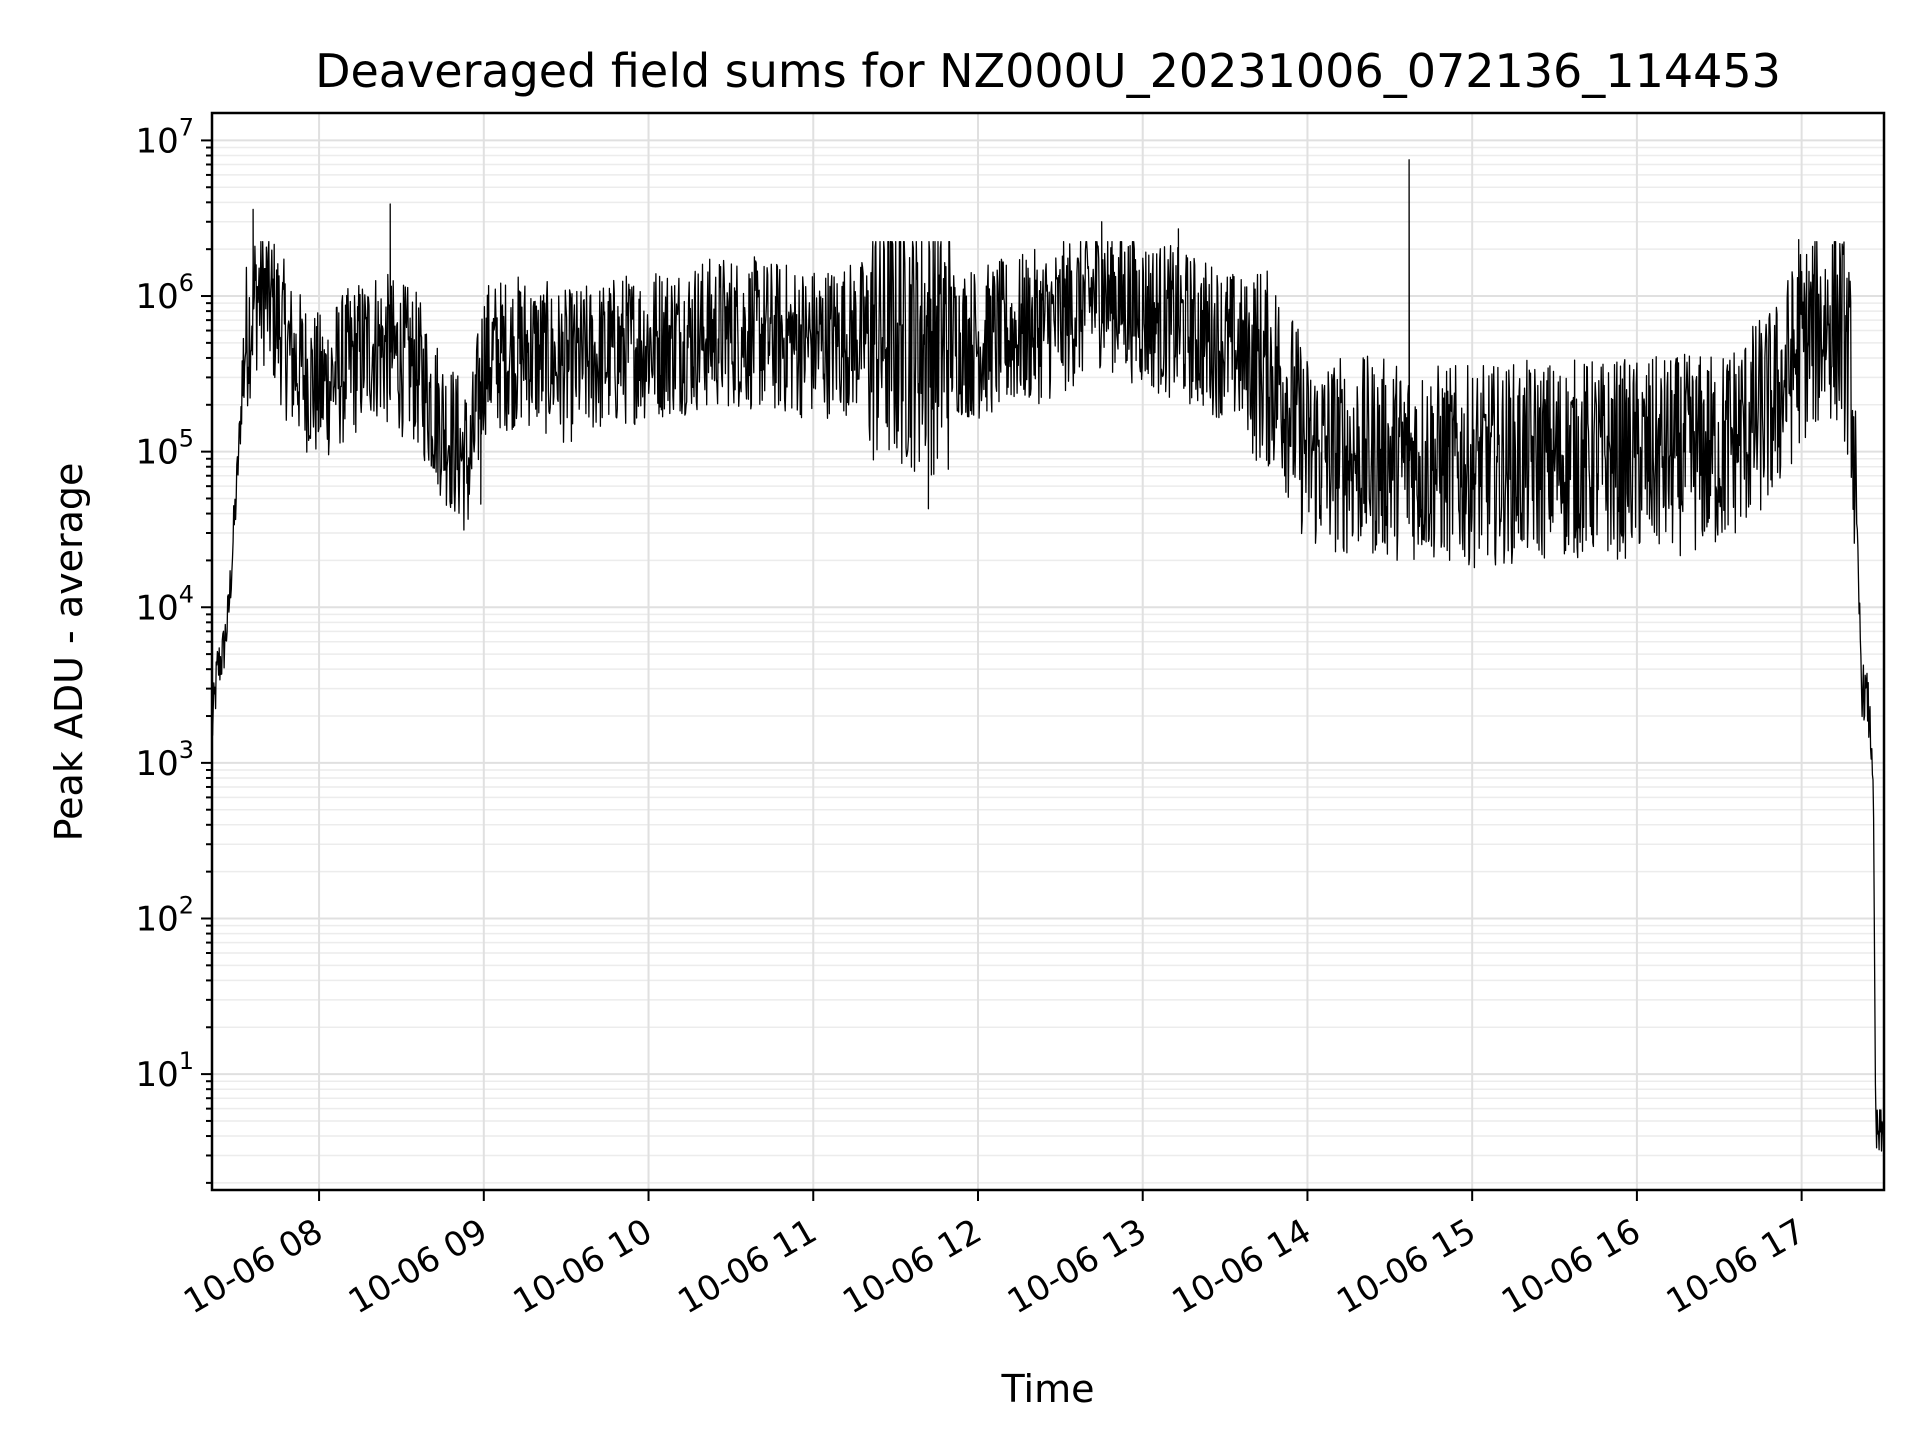 The width and height of the screenshot is (1920, 1440). I want to click on y-tick-exponent: 5, so click(186, 439).